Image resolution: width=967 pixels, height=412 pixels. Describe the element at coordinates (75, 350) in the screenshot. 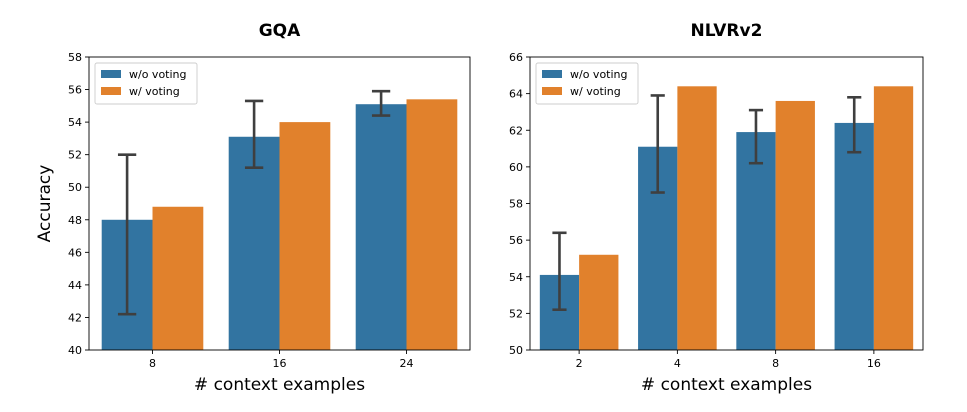

I see `gqa-y-tick-label: 40` at that location.